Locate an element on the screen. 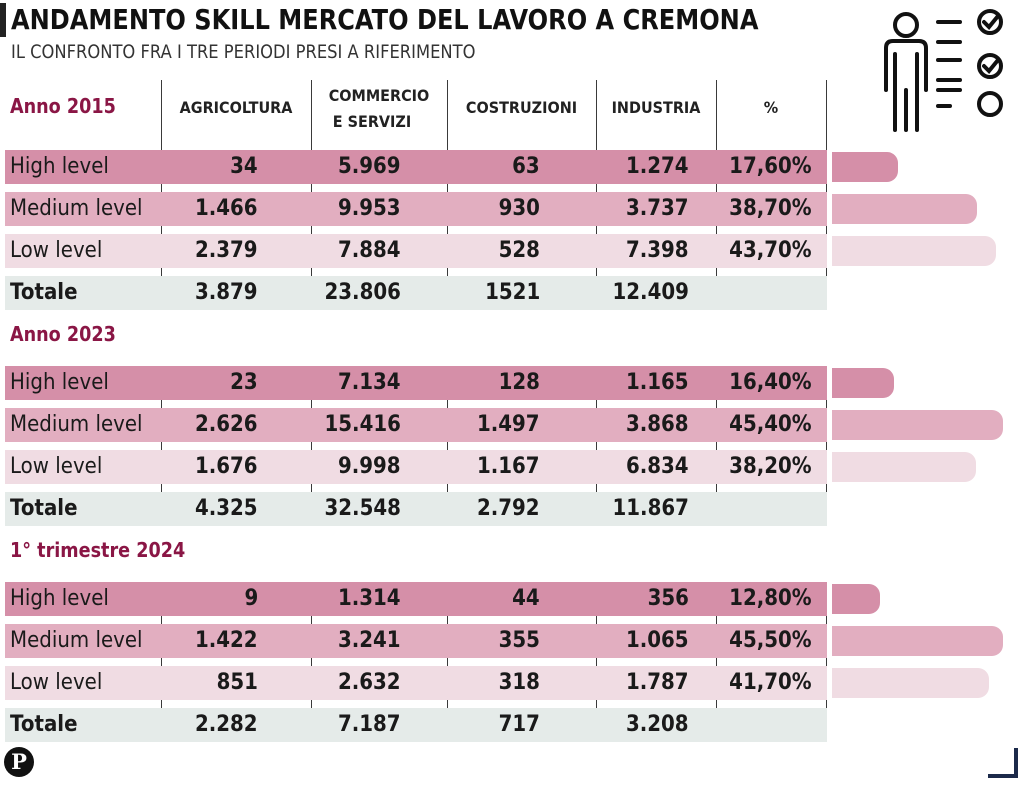 This screenshot has height=787, width=1024. cell-industria: 1.787 is located at coordinates (657, 682).